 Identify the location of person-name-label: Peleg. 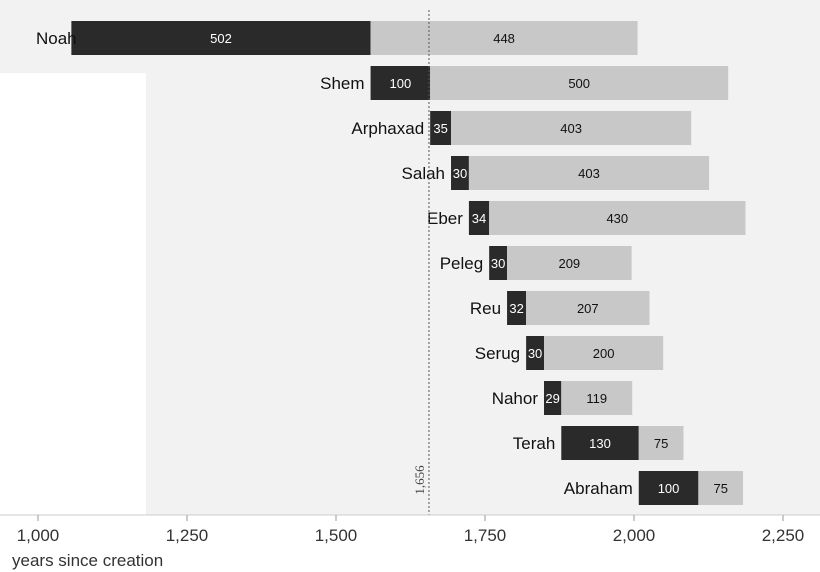
(461, 263).